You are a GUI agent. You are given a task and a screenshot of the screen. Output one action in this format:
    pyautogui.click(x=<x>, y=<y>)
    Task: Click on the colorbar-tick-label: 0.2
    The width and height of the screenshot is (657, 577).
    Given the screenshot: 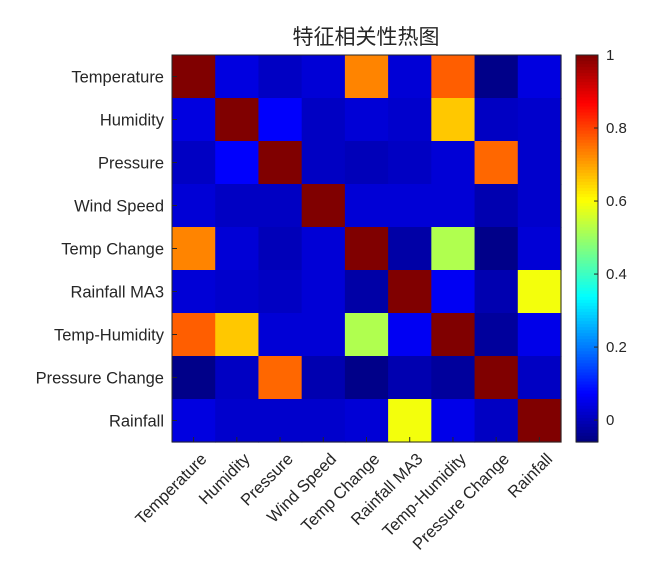 What is the action you would take?
    pyautogui.click(x=616, y=347)
    